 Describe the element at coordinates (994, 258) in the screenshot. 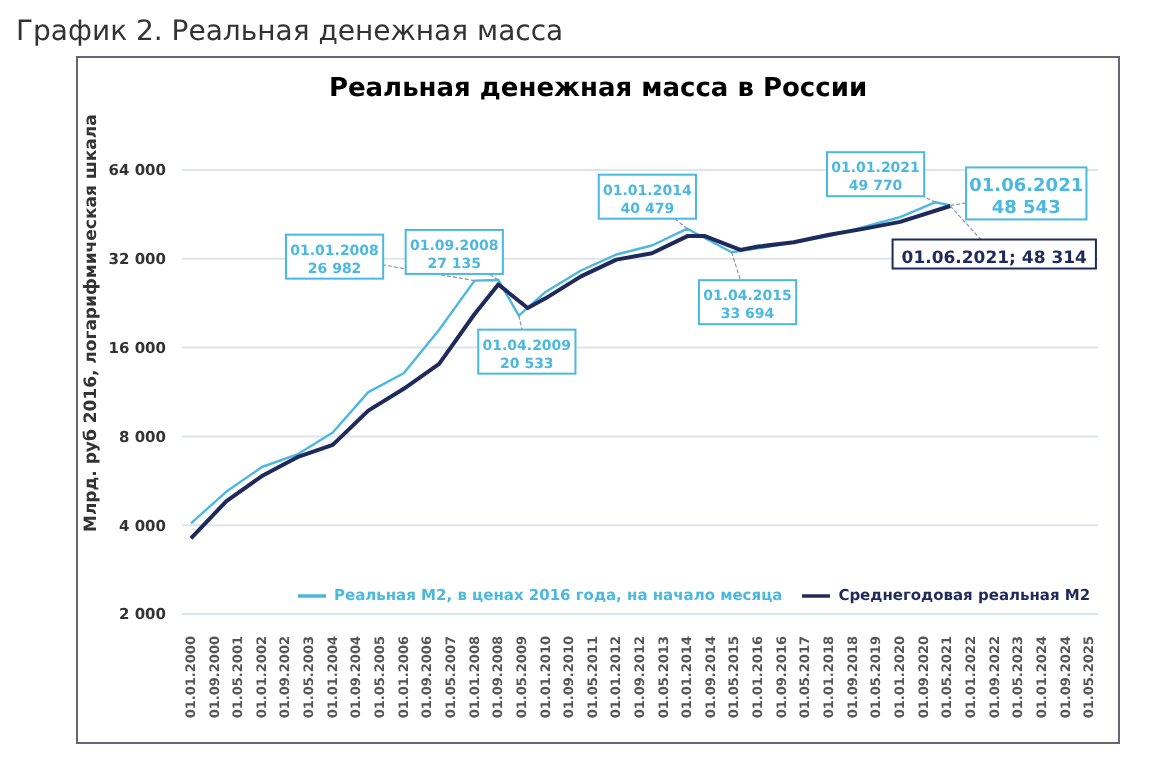

I see `annotation: 01.06.2021; 48 314` at that location.